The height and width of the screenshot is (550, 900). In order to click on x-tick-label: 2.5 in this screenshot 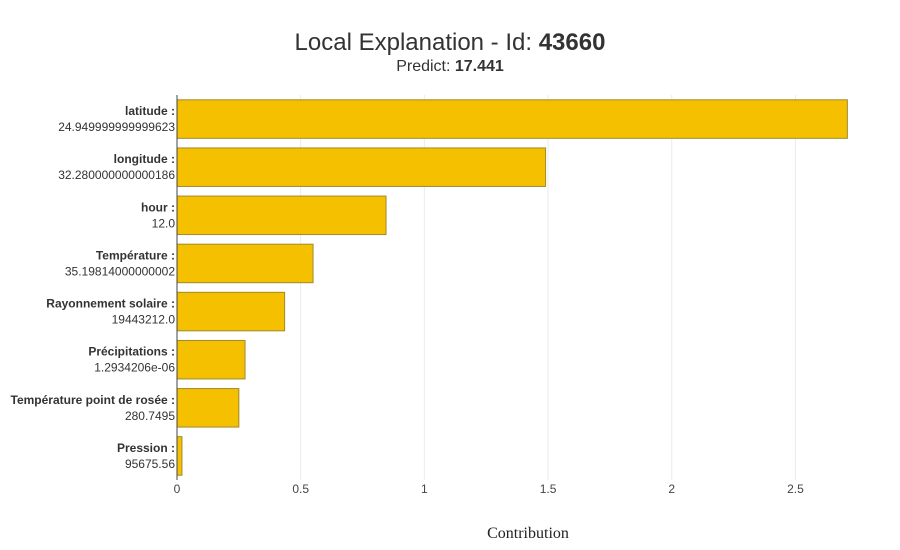, I will do `click(795, 489)`.